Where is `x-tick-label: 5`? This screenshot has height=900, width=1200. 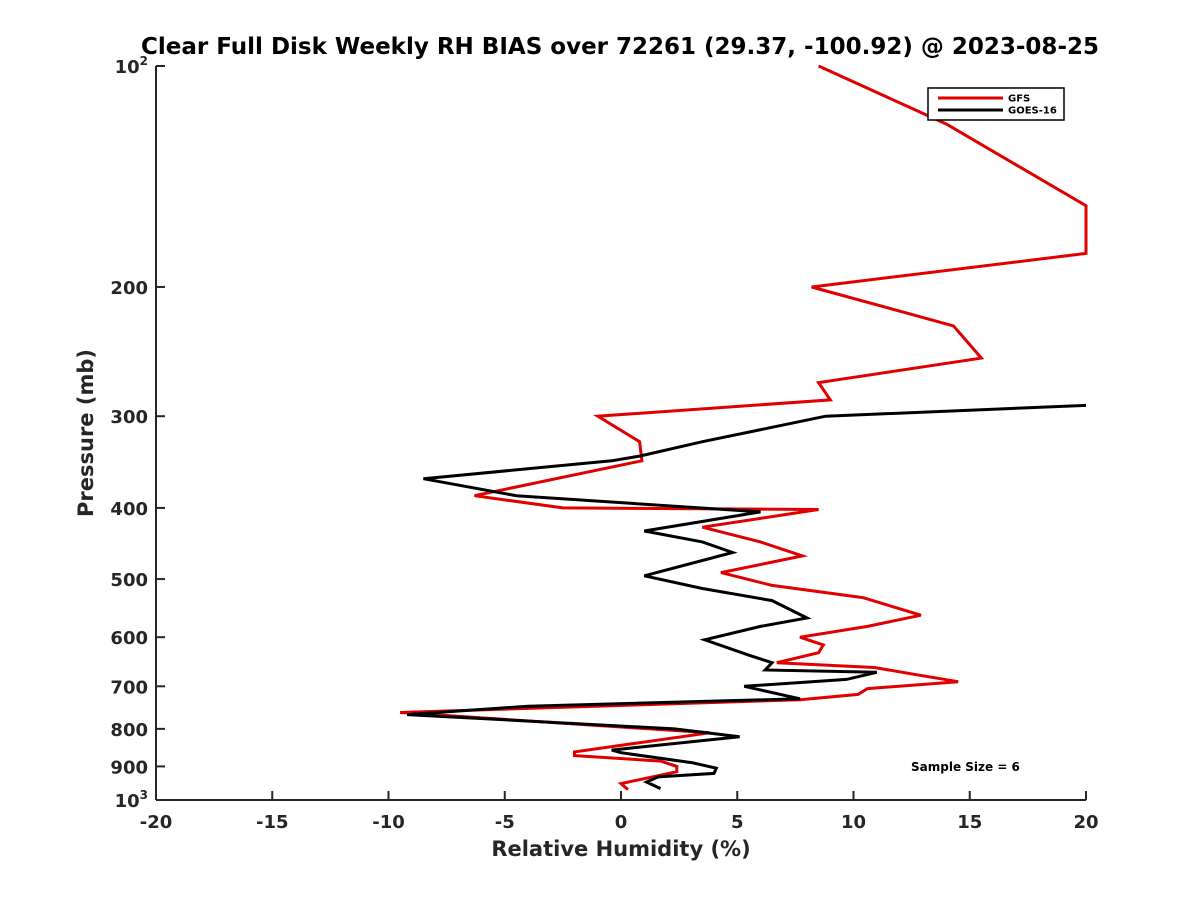
x-tick-label: 5 is located at coordinates (737, 822).